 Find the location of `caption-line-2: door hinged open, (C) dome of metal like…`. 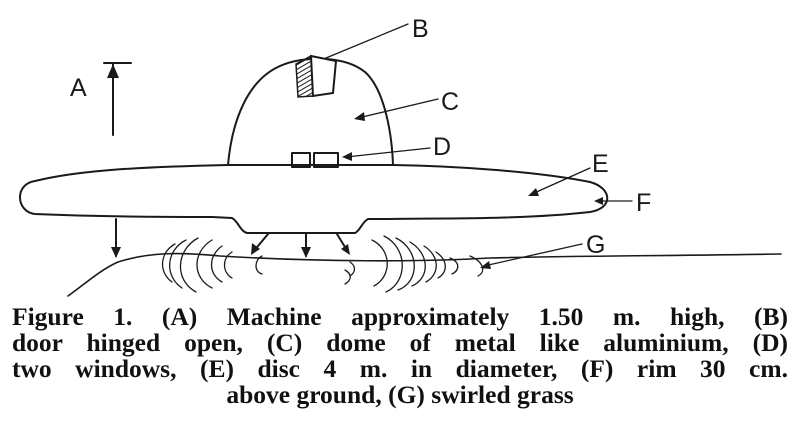

caption-line-2: door hinged open, (C) dome of metal like… is located at coordinates (400, 342).